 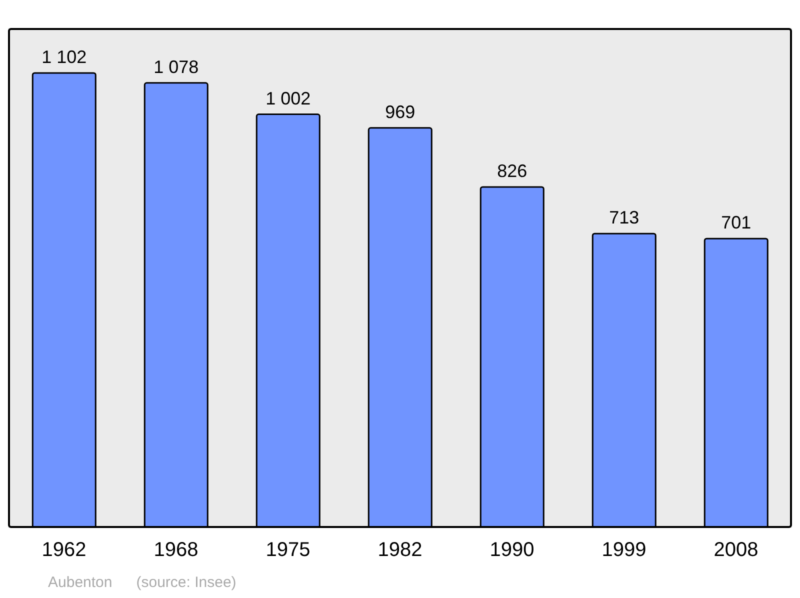 What do you see at coordinates (400, 112) in the screenshot?
I see `data-label: 969` at bounding box center [400, 112].